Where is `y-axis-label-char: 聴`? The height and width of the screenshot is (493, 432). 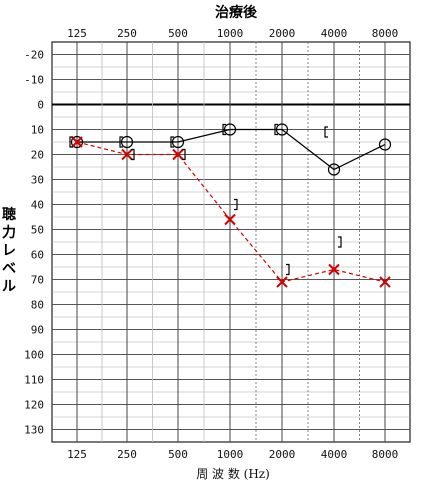
y-axis-label-char: 聴 is located at coordinates (9, 215).